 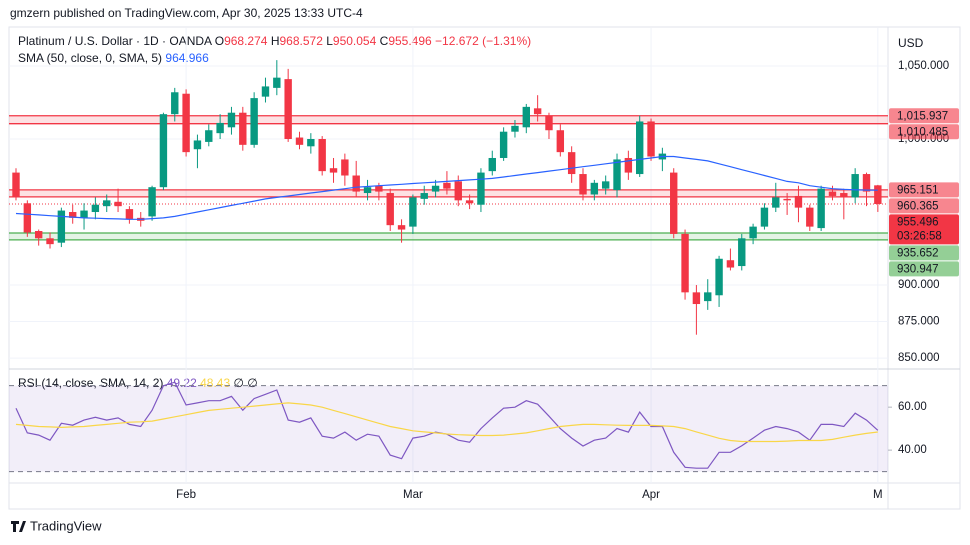 I want to click on ohlc-value: 968.274, so click(x=246, y=41).